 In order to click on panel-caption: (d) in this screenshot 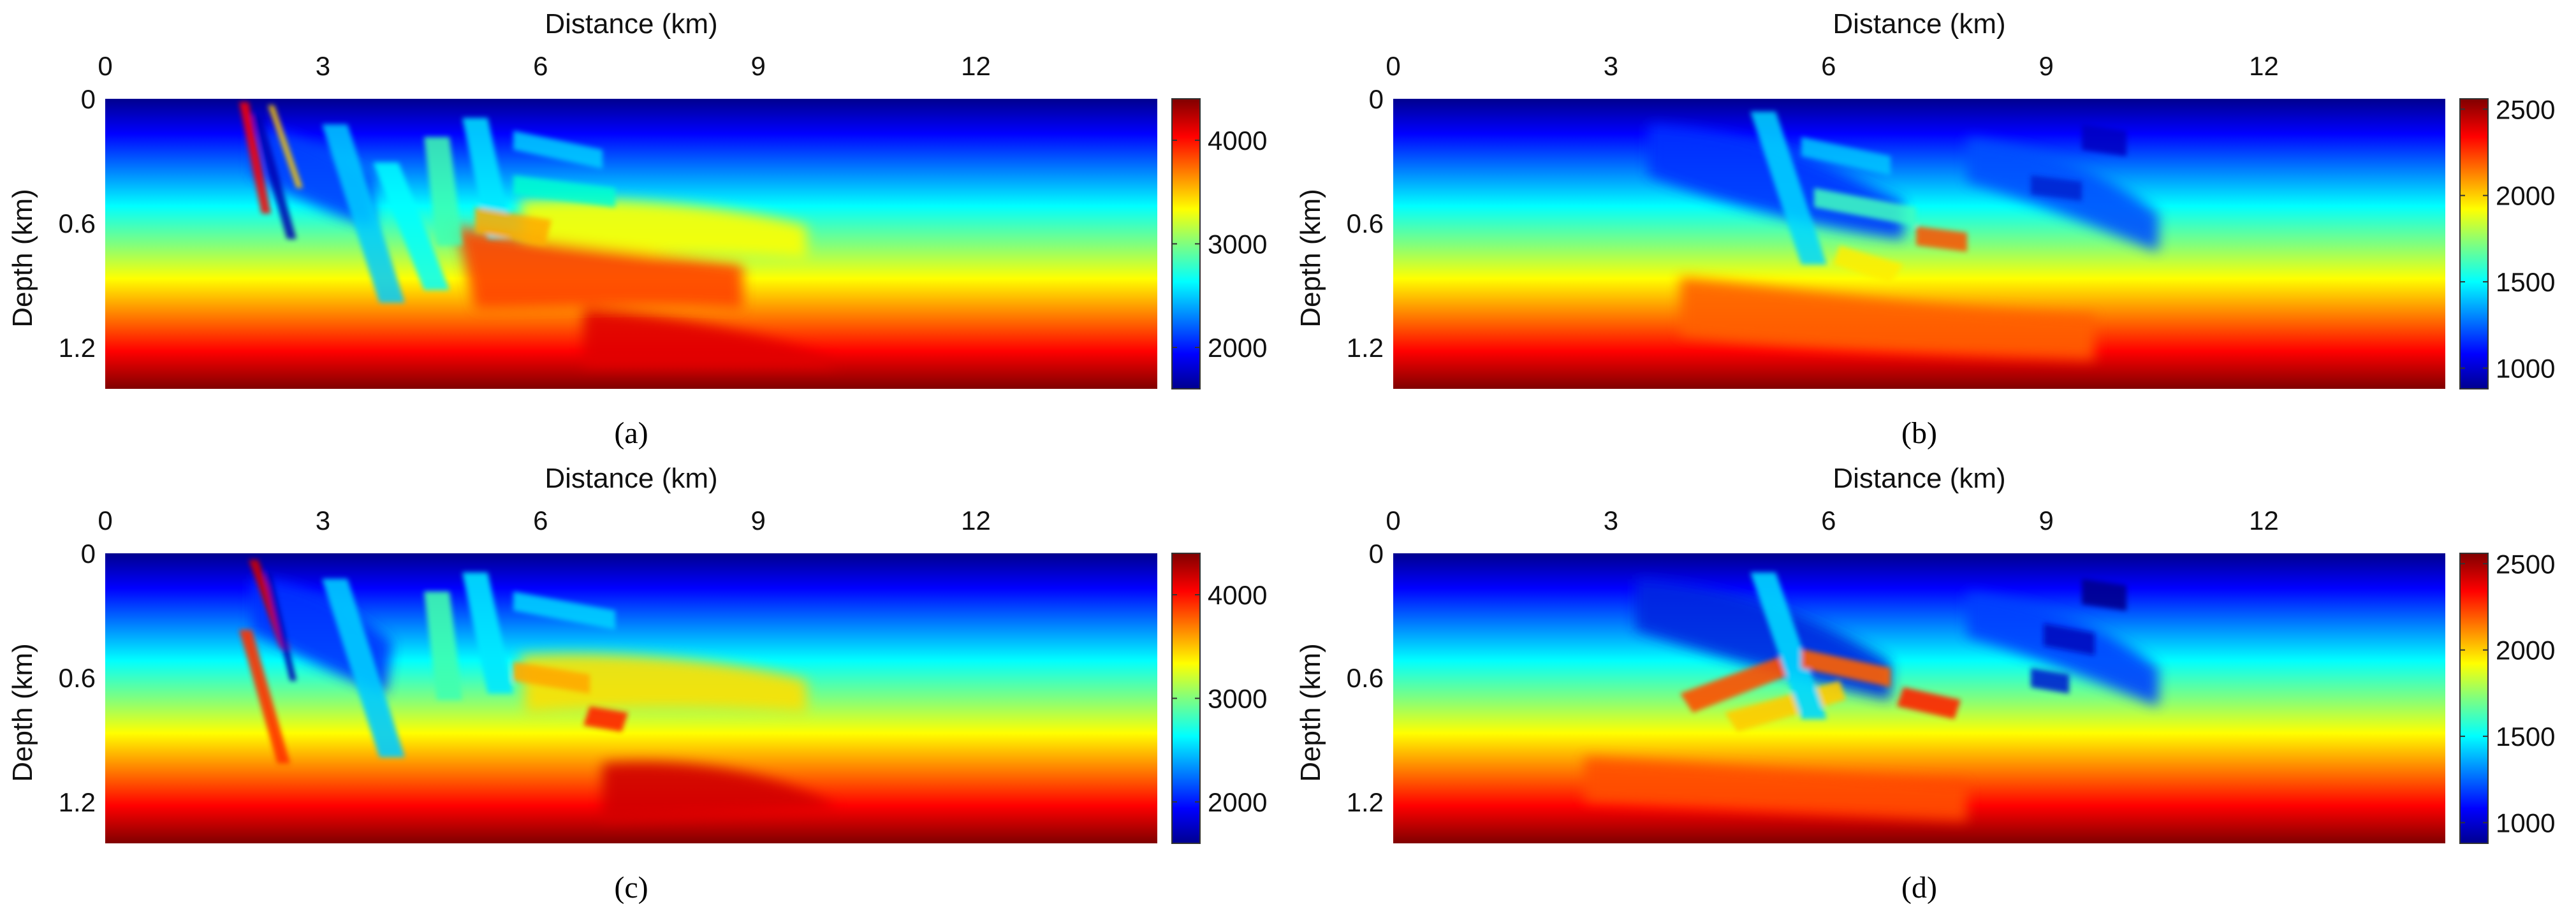, I will do `click(1919, 888)`.